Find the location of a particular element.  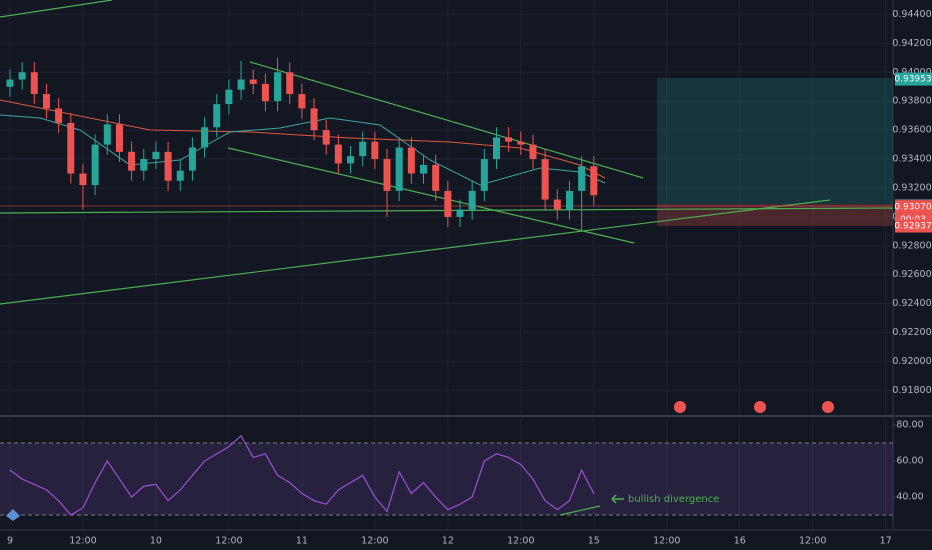

arrow is located at coordinates (617, 499).